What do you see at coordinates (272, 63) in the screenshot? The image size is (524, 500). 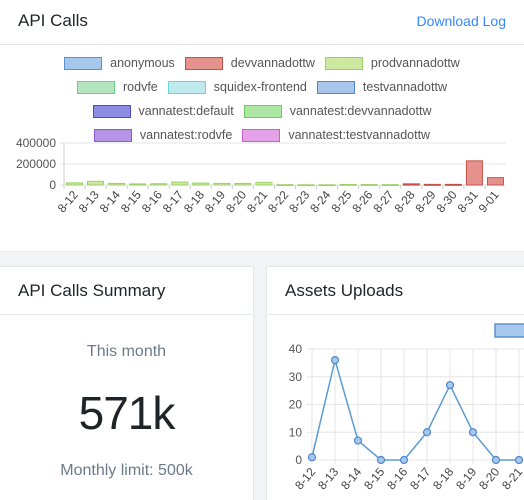 I see `legend-label: devvannadottw` at bounding box center [272, 63].